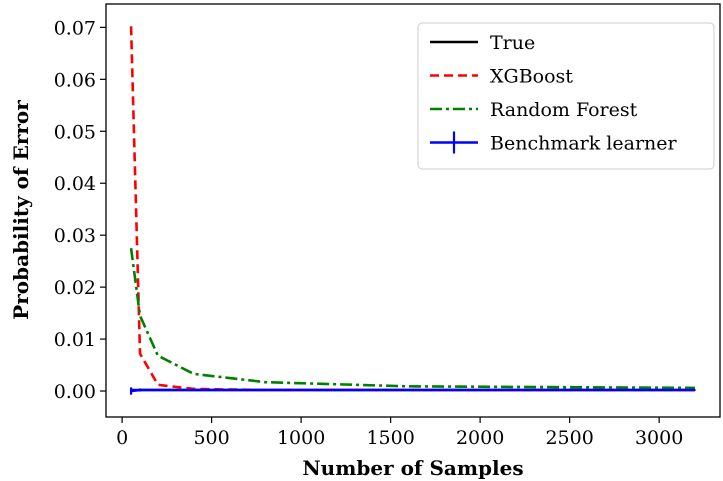  What do you see at coordinates (512, 43) in the screenshot?
I see `legend-label: True` at bounding box center [512, 43].